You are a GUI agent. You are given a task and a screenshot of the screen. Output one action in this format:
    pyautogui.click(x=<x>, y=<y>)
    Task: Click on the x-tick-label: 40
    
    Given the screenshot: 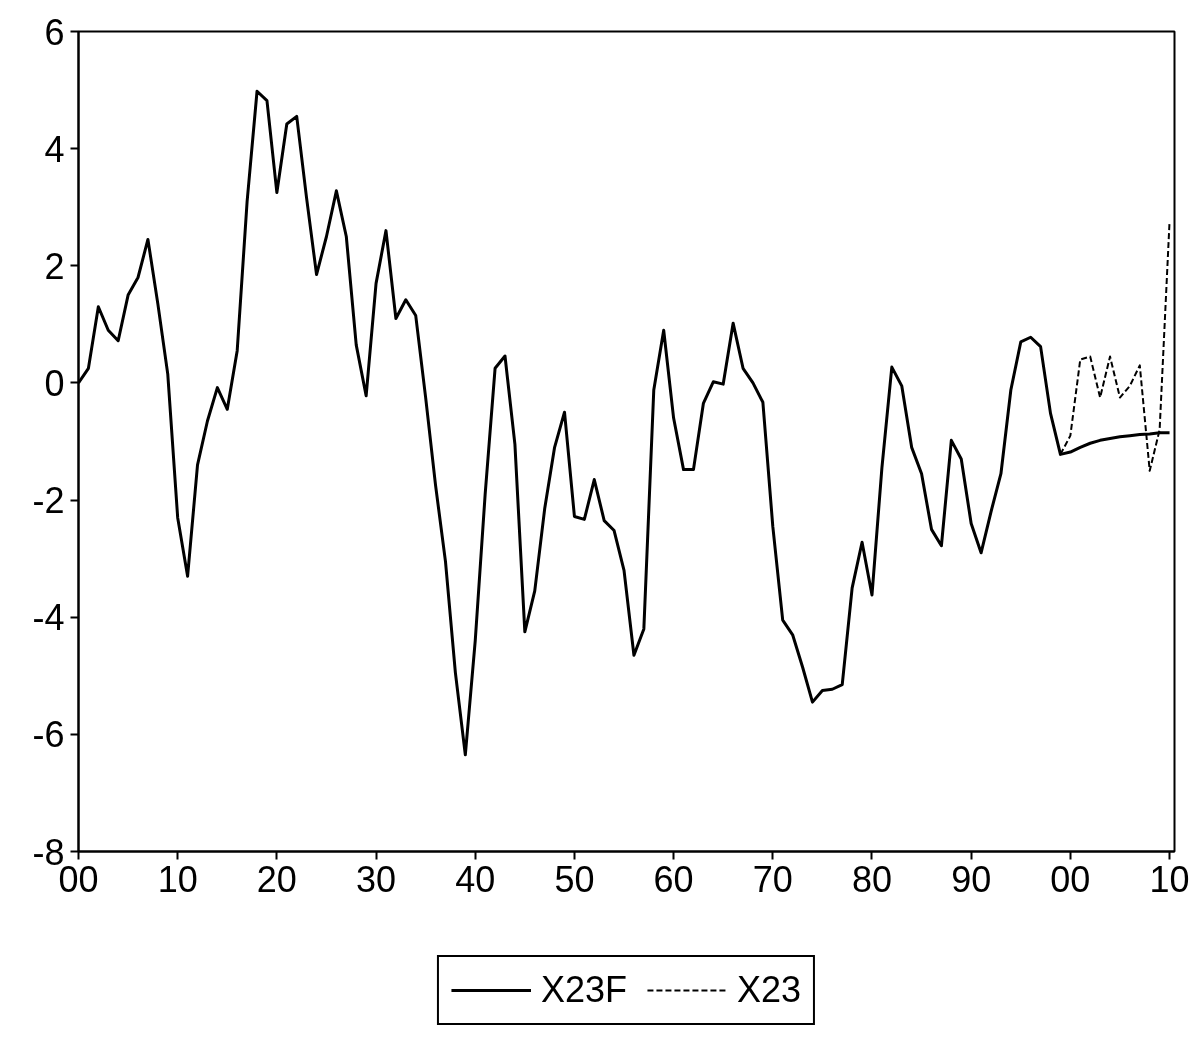 What is the action you would take?
    pyautogui.click(x=475, y=879)
    